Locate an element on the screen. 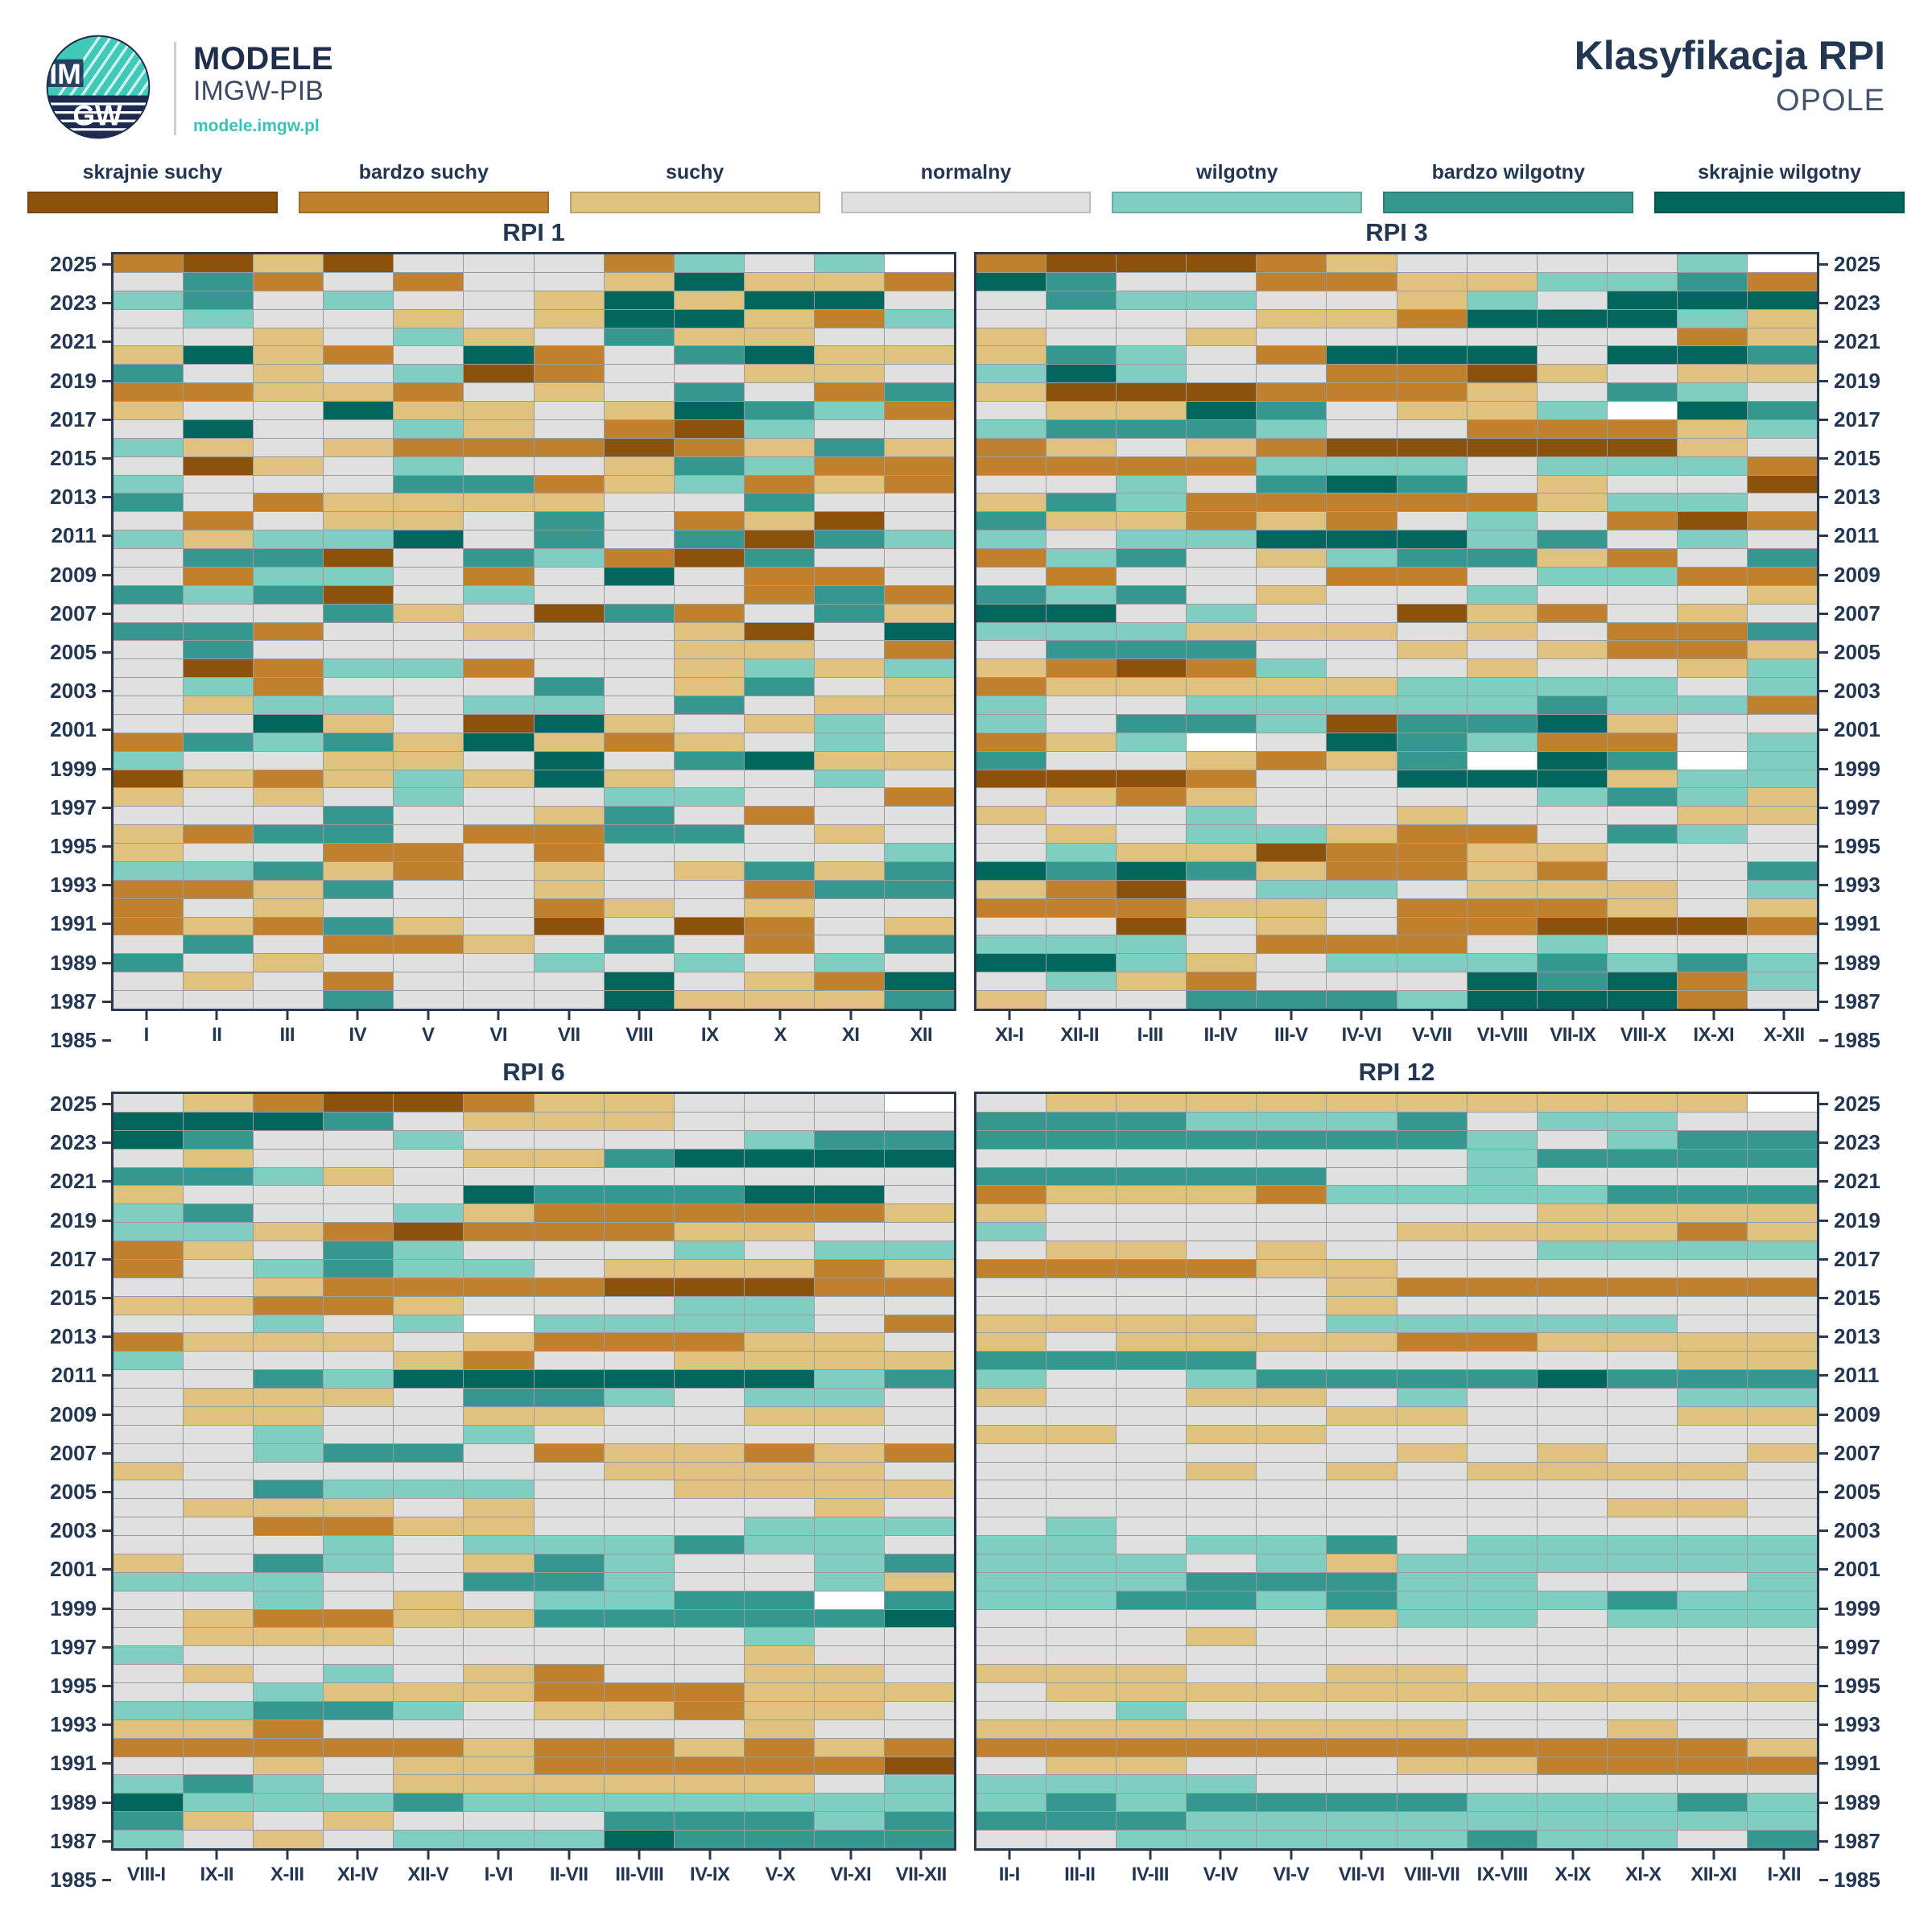 The height and width of the screenshot is (1932, 1932). y-axis-label: 1993 is located at coordinates (68, 885).